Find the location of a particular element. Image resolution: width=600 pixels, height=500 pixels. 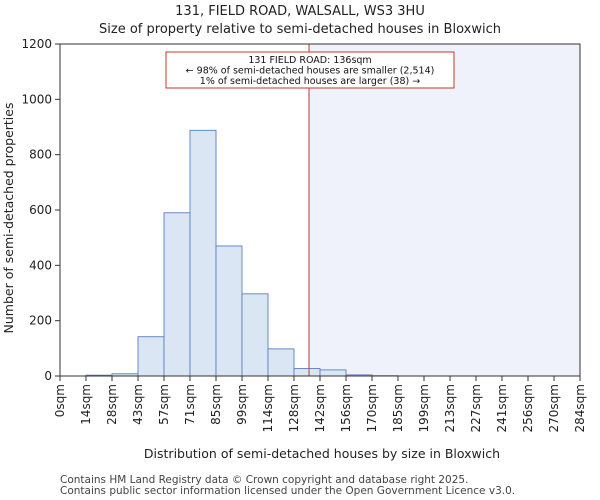

y-tick-label: 1000 is located at coordinates (36, 99).